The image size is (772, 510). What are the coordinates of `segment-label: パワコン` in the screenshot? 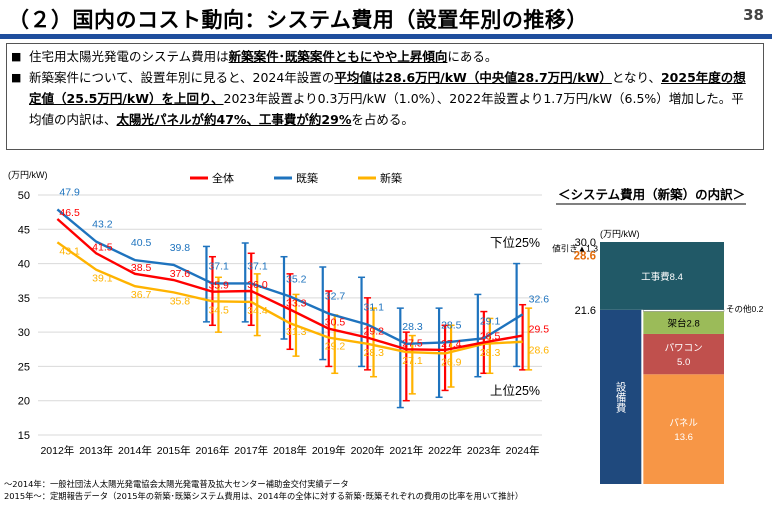 It's located at (684, 348).